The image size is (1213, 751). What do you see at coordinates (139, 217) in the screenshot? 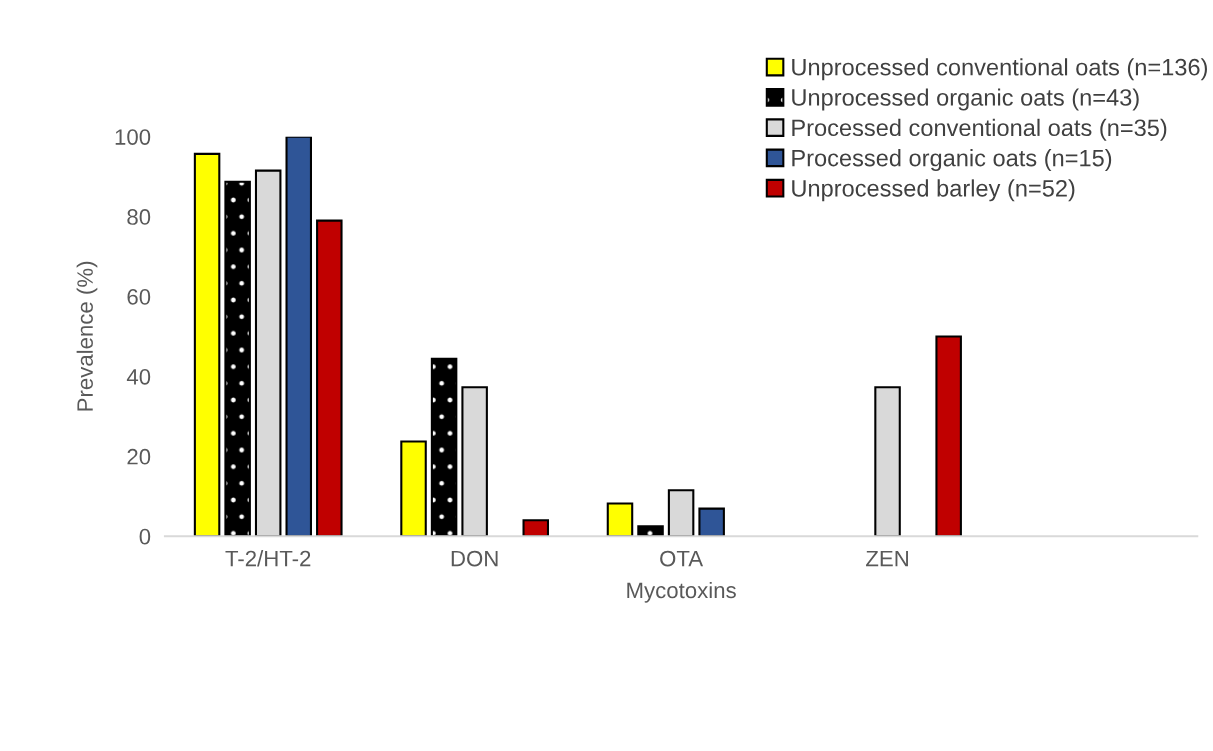
I see `y-tick-label: 80` at bounding box center [139, 217].